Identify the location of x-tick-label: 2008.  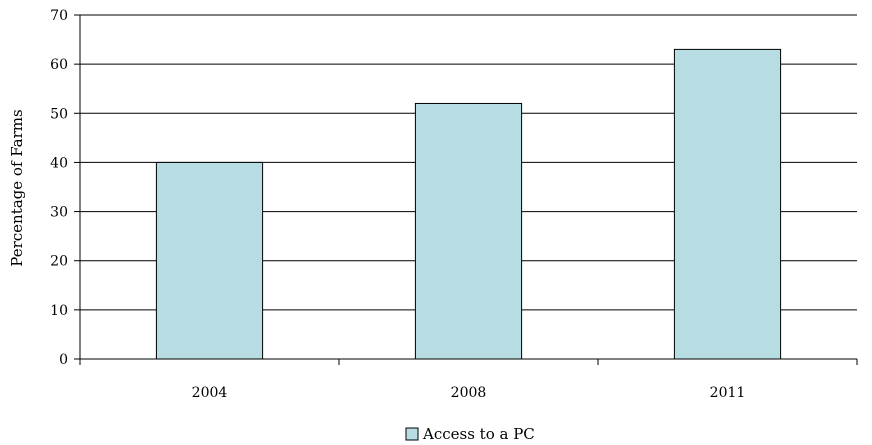
(469, 393).